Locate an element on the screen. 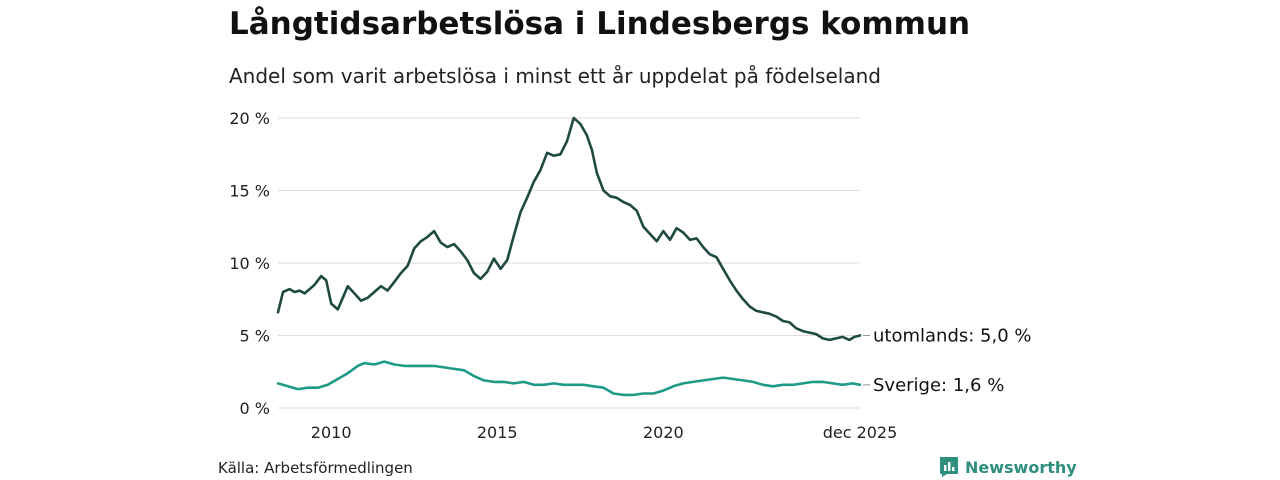  x-tick-label: 2015 is located at coordinates (497, 432).